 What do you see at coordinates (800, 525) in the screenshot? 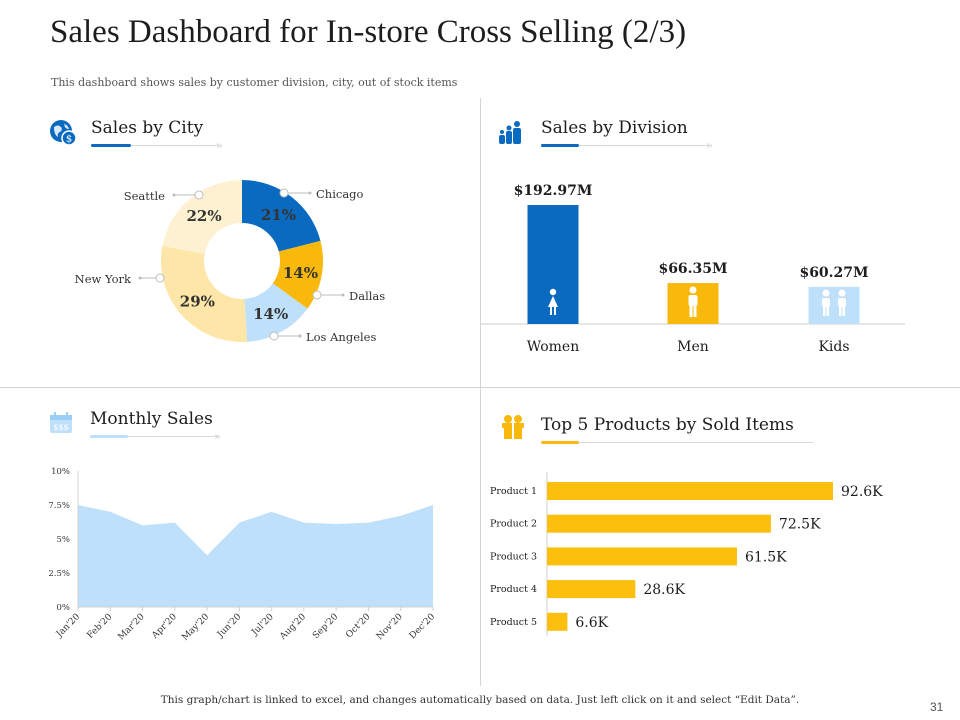
I see `product-value-label: 72.5K` at bounding box center [800, 525].